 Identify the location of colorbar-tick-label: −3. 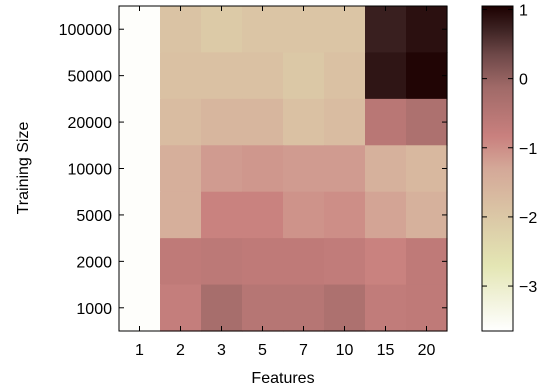
(528, 287).